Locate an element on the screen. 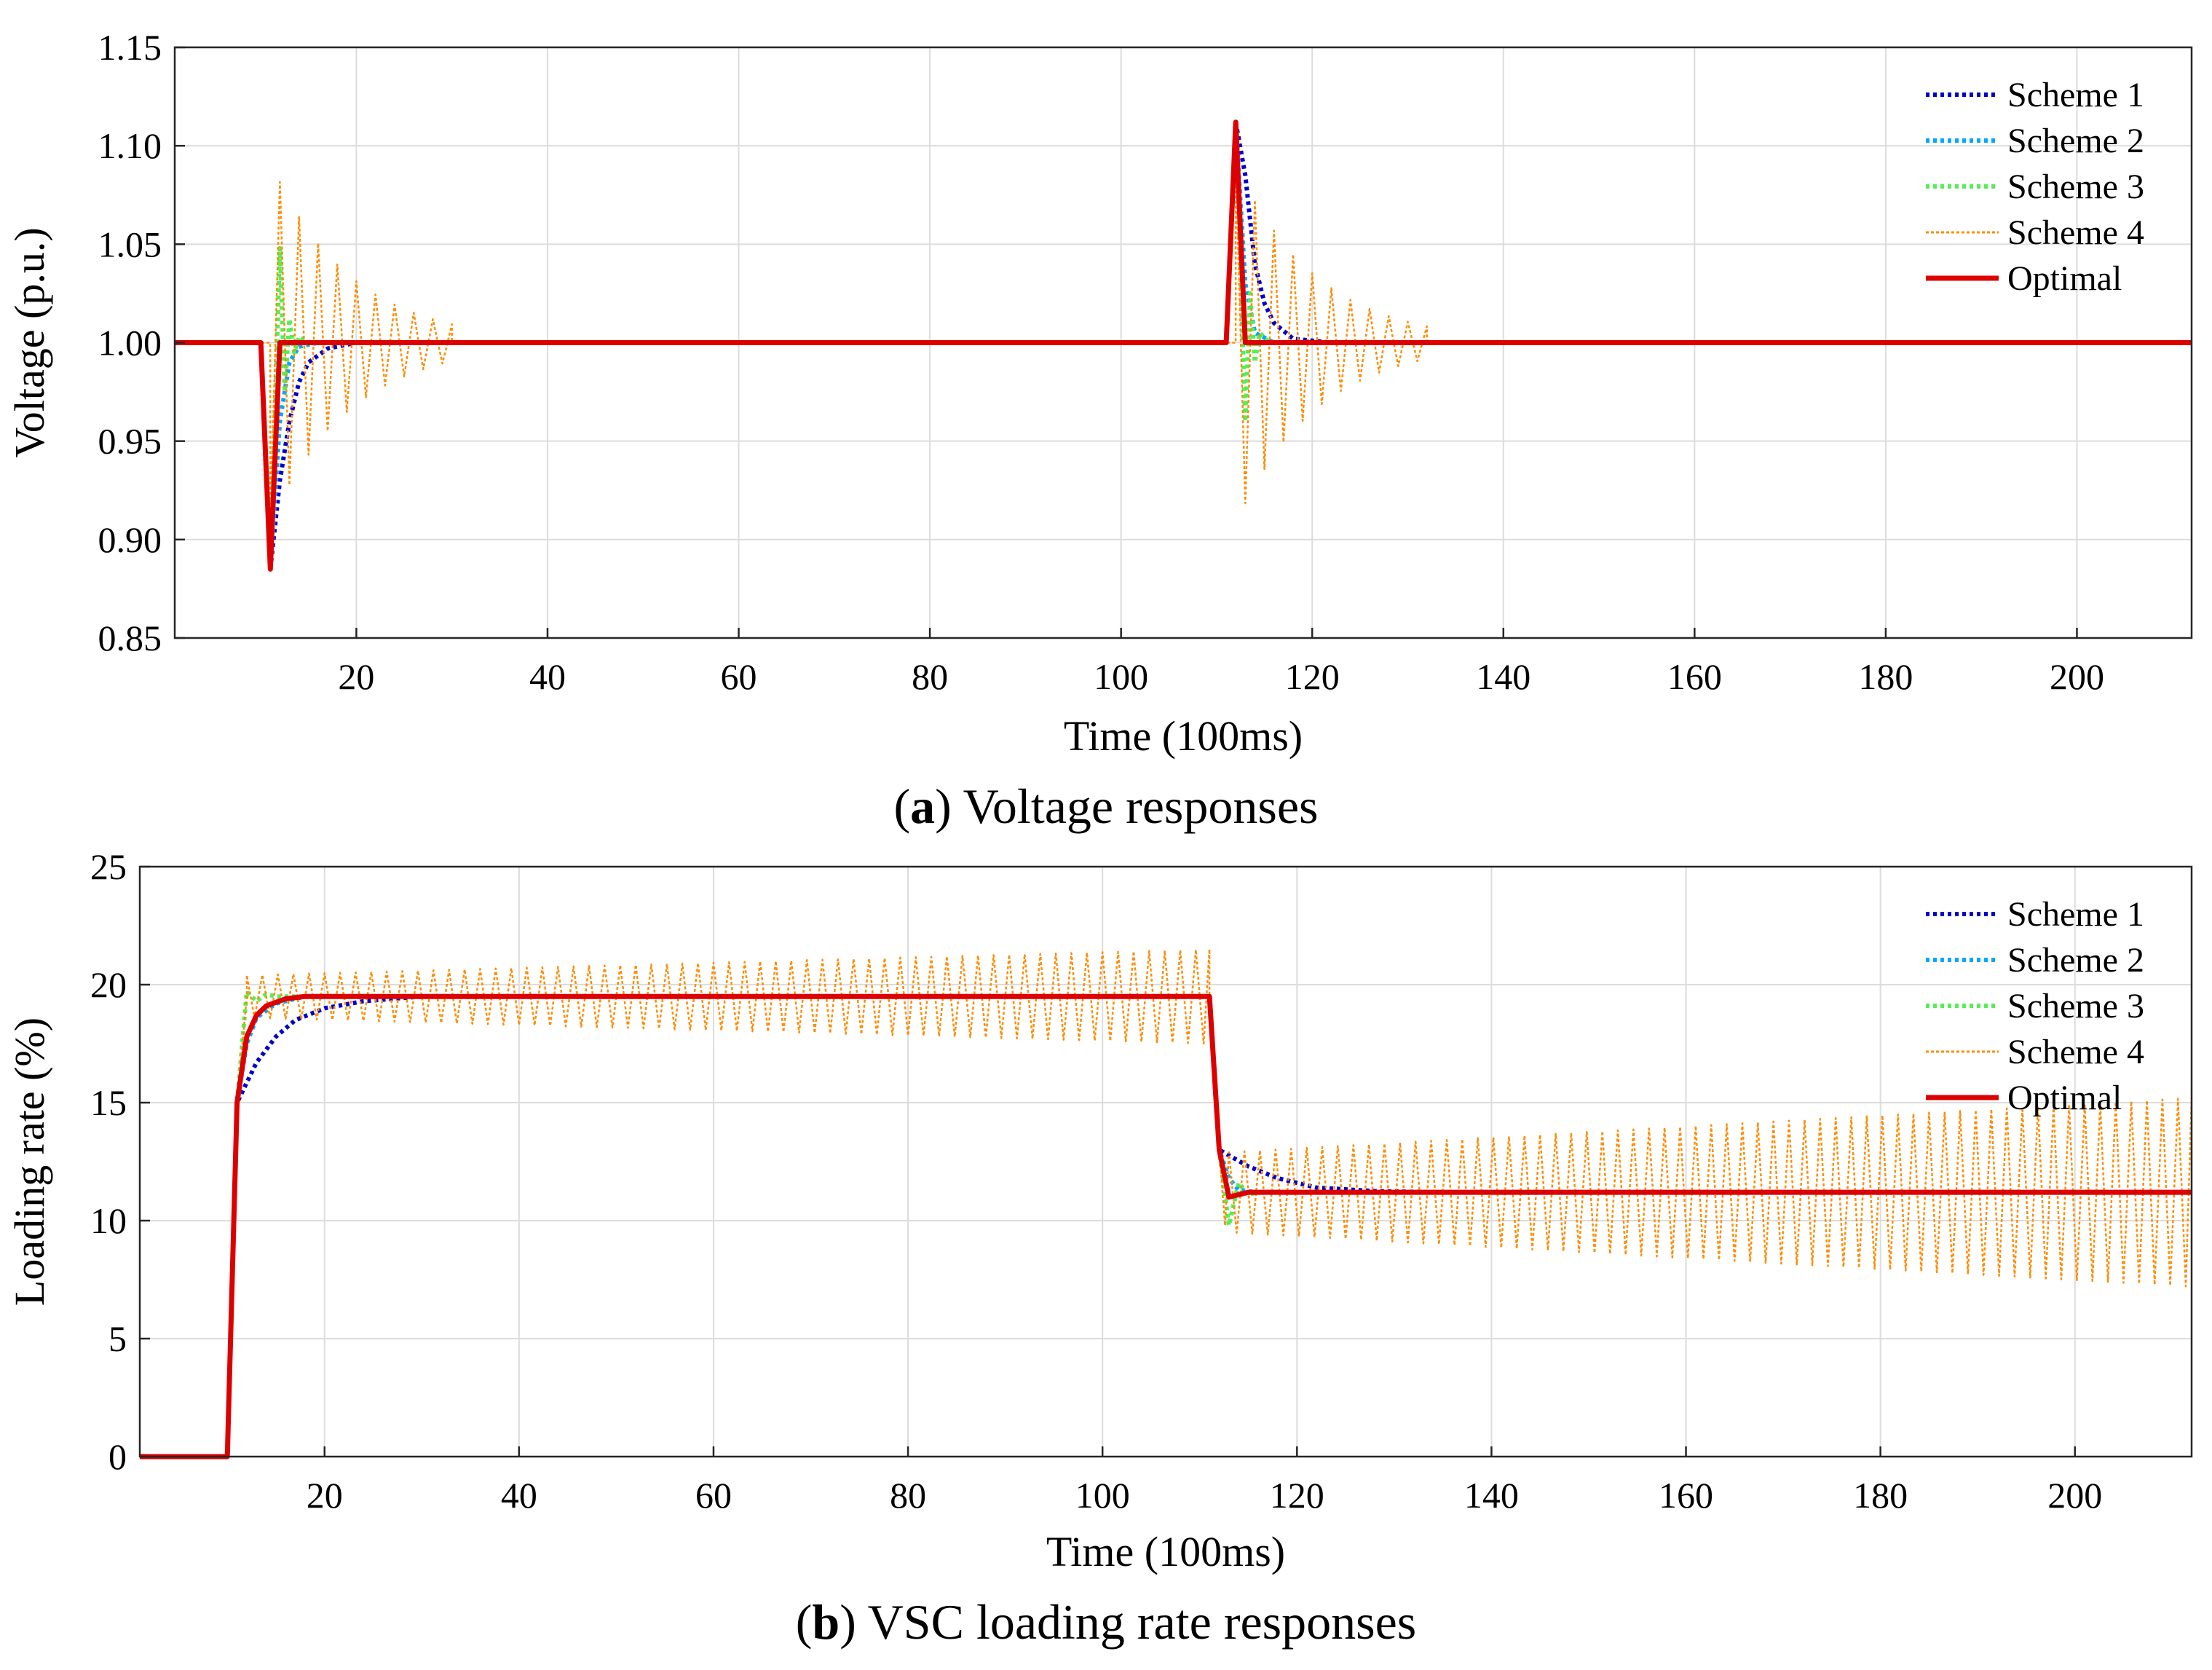 The width and height of the screenshot is (2212, 1670). y-tick-label: 0.90 is located at coordinates (130, 539).